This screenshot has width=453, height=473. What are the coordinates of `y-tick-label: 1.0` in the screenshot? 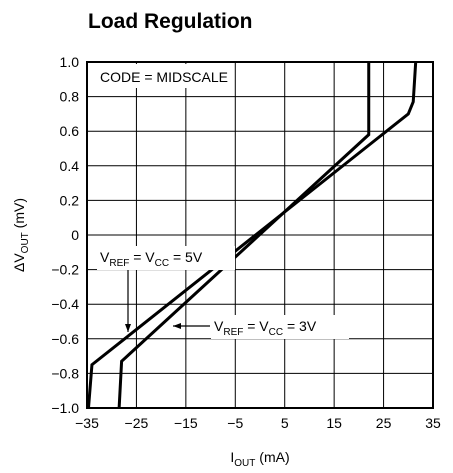 It's located at (70, 62).